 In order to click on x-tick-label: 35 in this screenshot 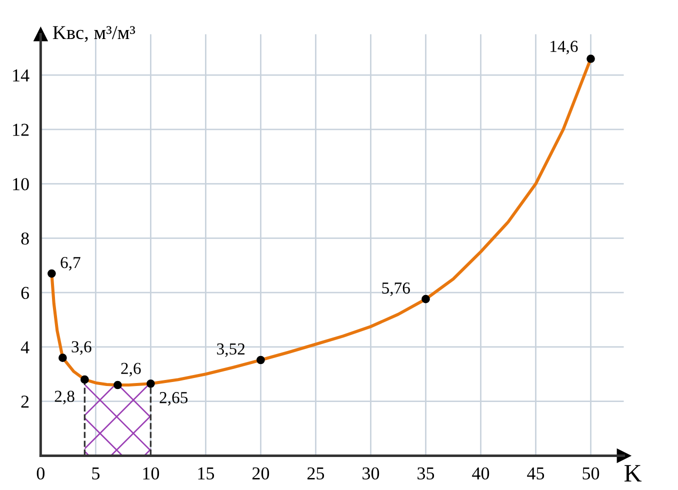, I will do `click(426, 473)`.